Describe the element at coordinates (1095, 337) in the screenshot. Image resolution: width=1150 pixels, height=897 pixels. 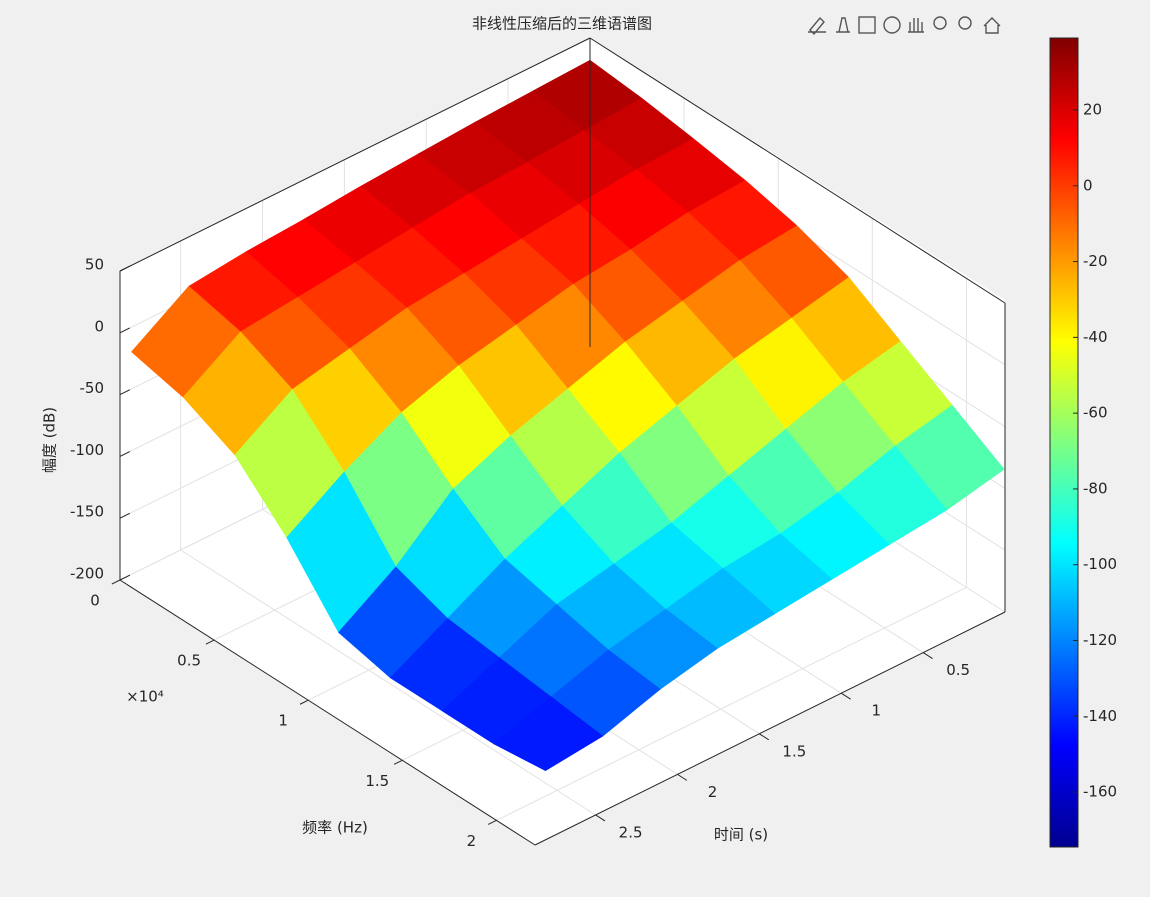
I see `colorbar-tick-label: -40` at that location.